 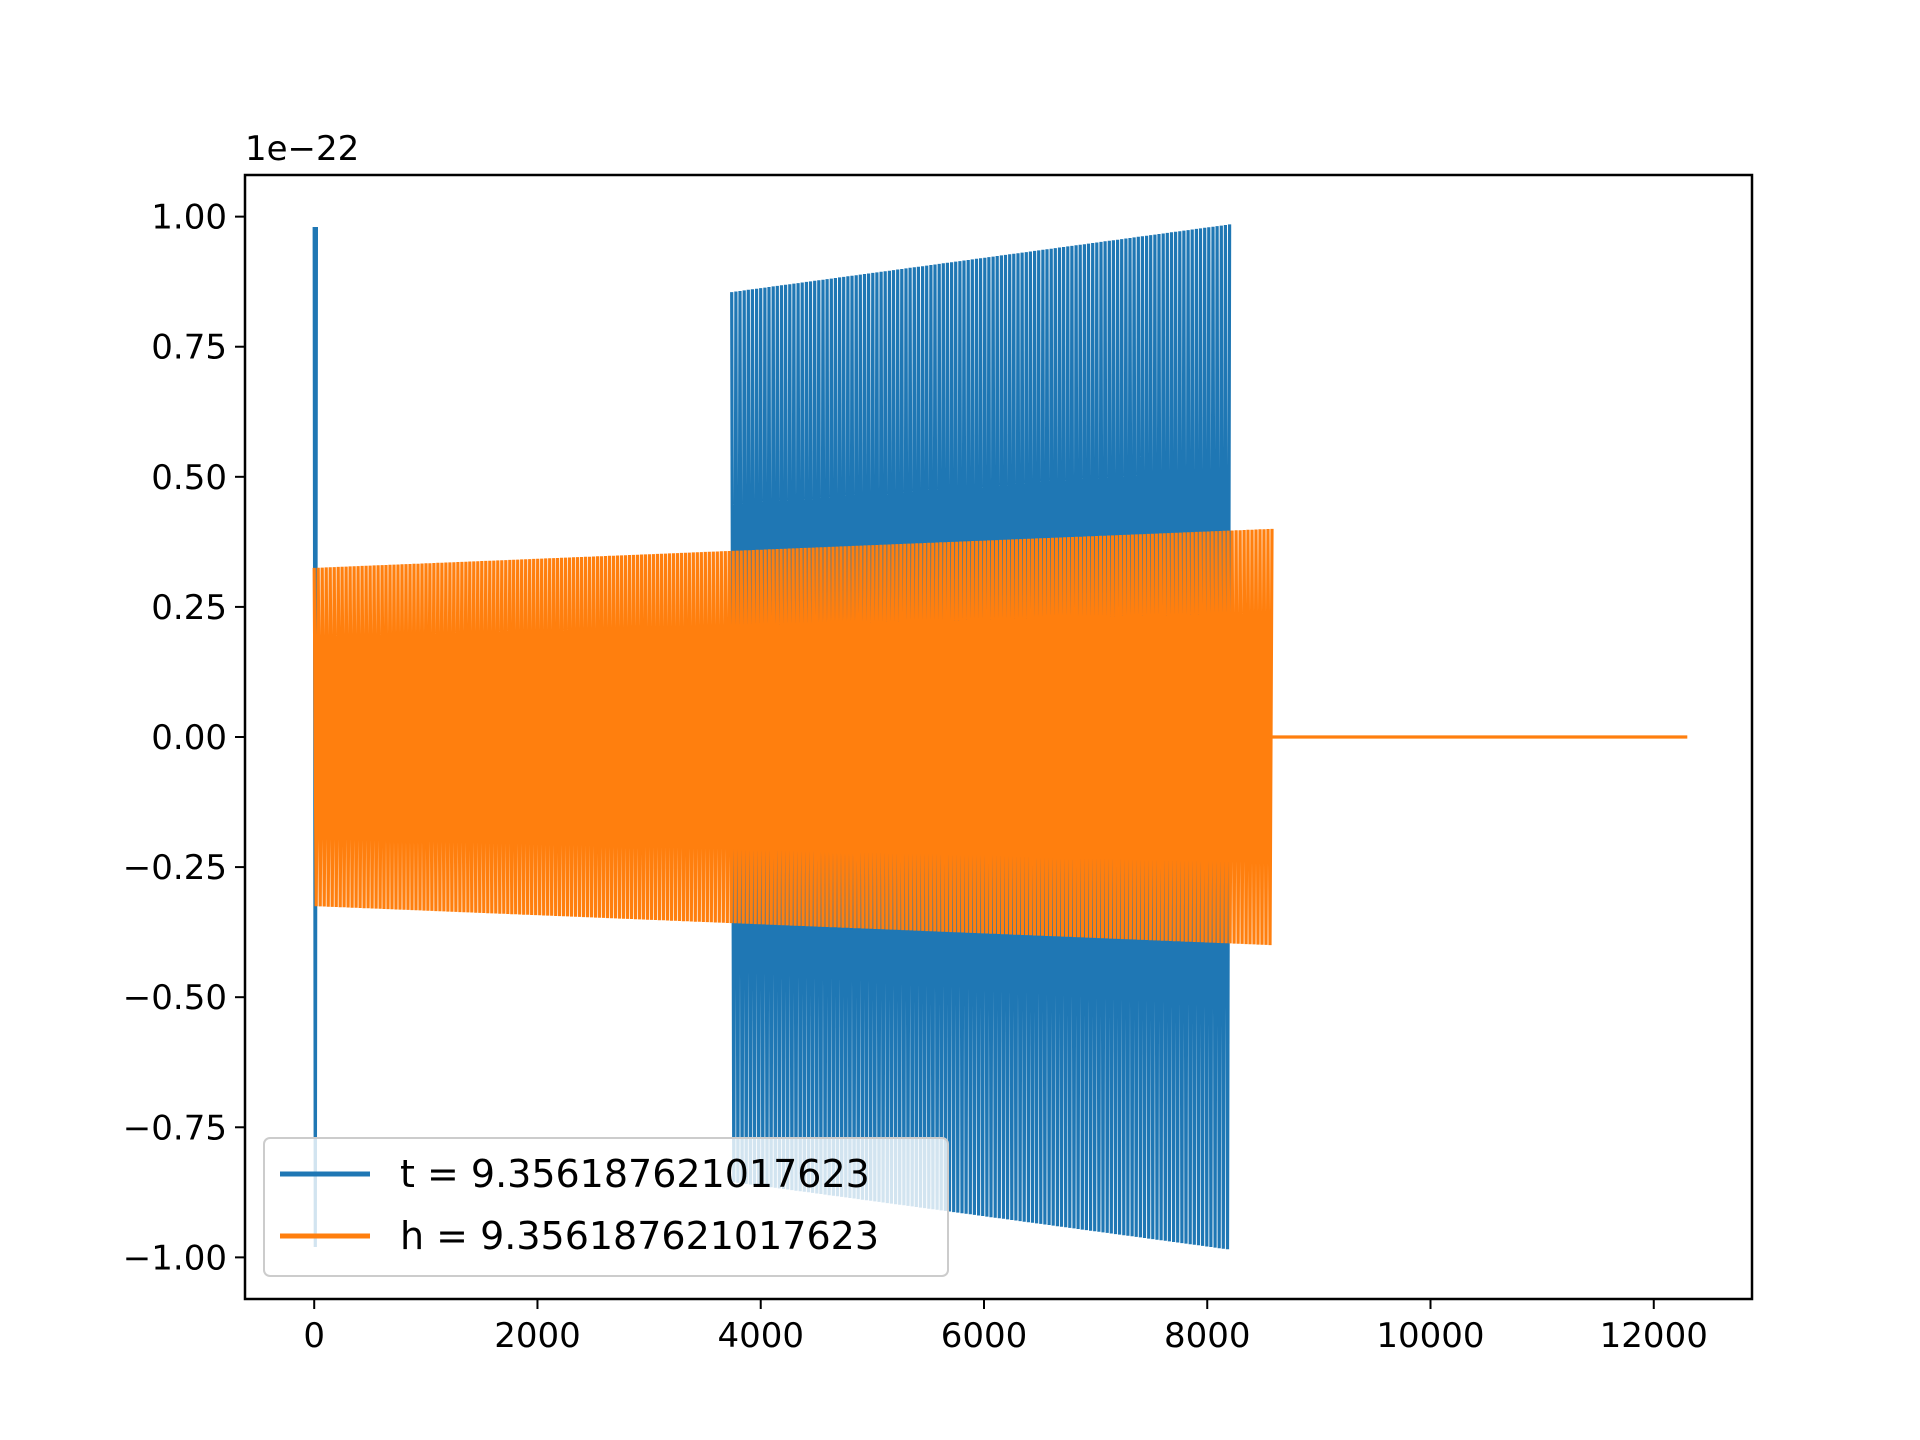 I want to click on y-axis: 1.00 0.75 0.50 0.25 0.00 −0.25 −0.50 −0.75 −1.00, so click(x=184, y=738).